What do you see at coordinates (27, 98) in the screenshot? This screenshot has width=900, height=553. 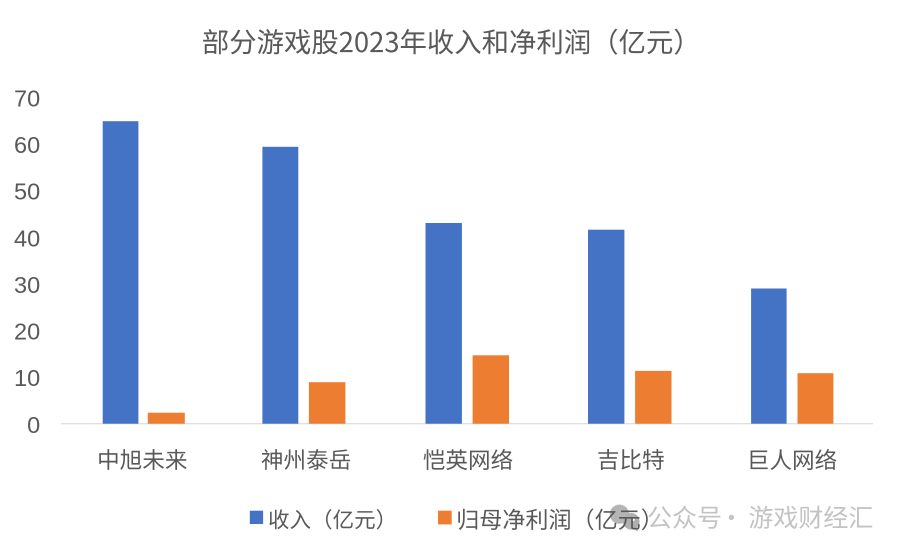 I see `svg-text: 70` at bounding box center [27, 98].